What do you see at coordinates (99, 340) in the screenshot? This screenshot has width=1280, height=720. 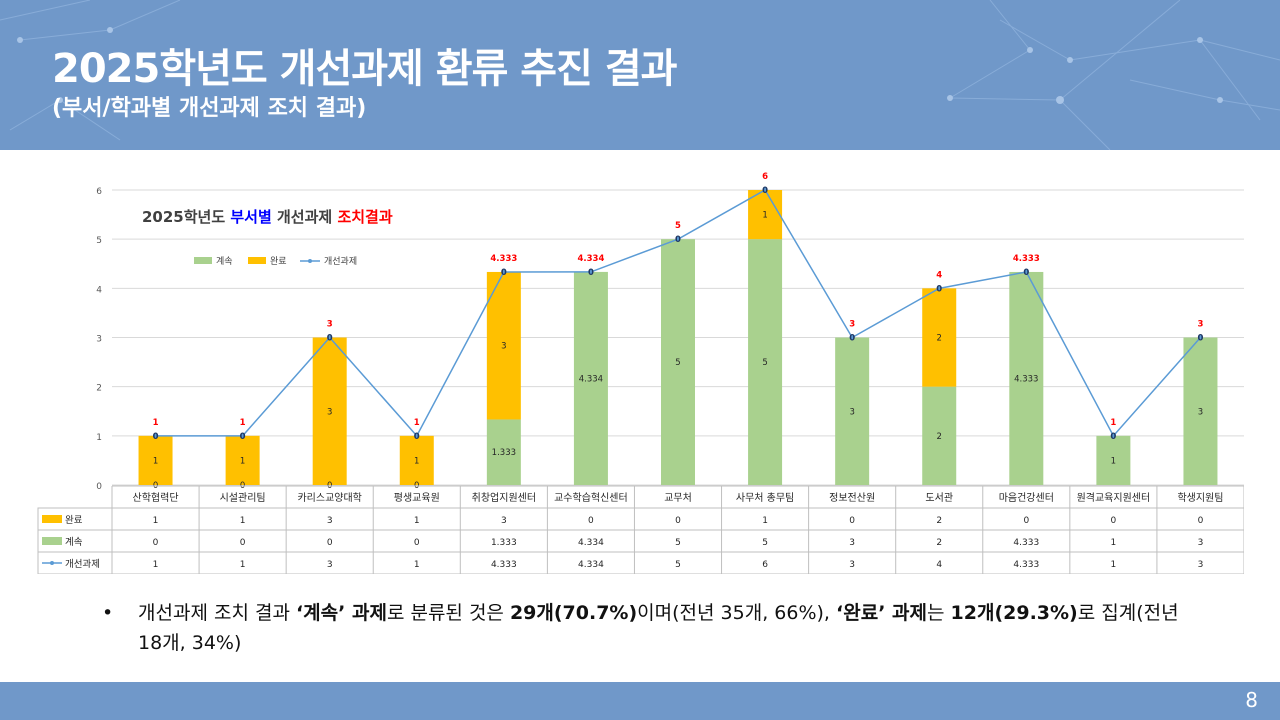 I see `y-tick-label: 3` at bounding box center [99, 340].